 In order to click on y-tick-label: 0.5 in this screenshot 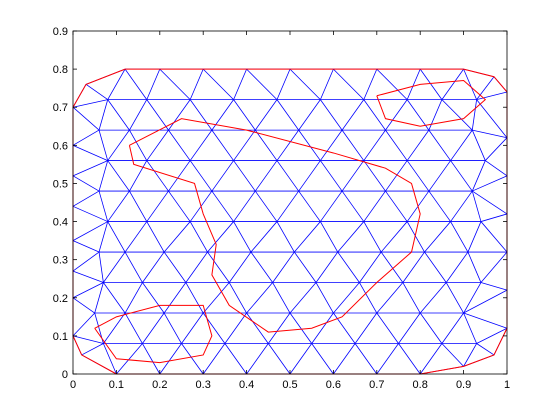, I will do `click(60, 184)`.